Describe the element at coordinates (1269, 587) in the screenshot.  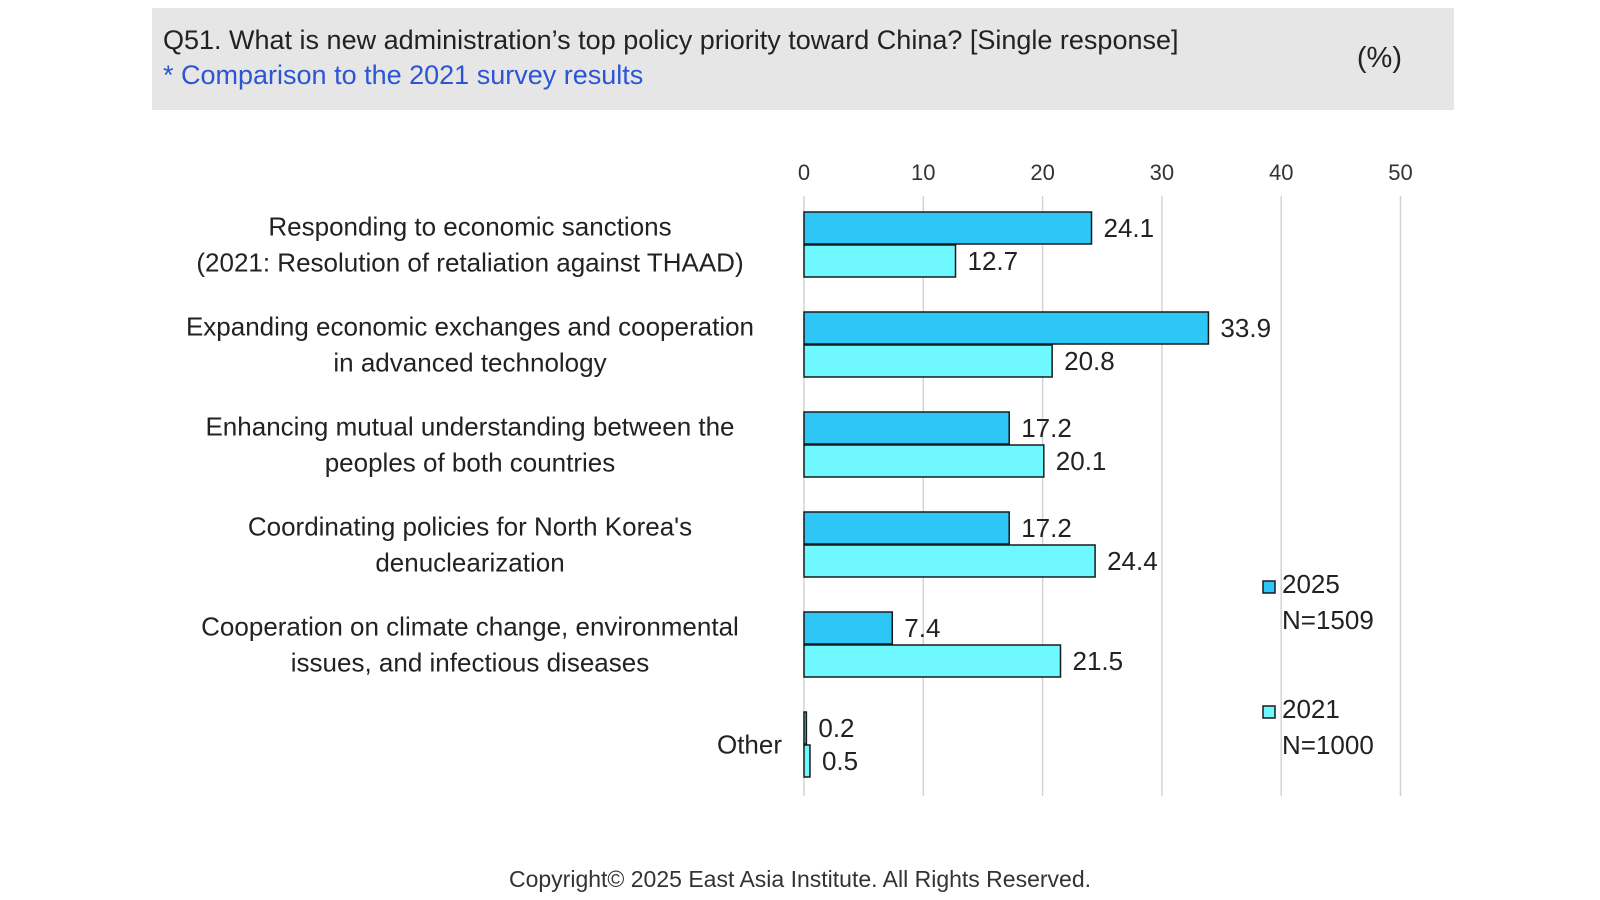
I see `legend-swatch-2025` at that location.